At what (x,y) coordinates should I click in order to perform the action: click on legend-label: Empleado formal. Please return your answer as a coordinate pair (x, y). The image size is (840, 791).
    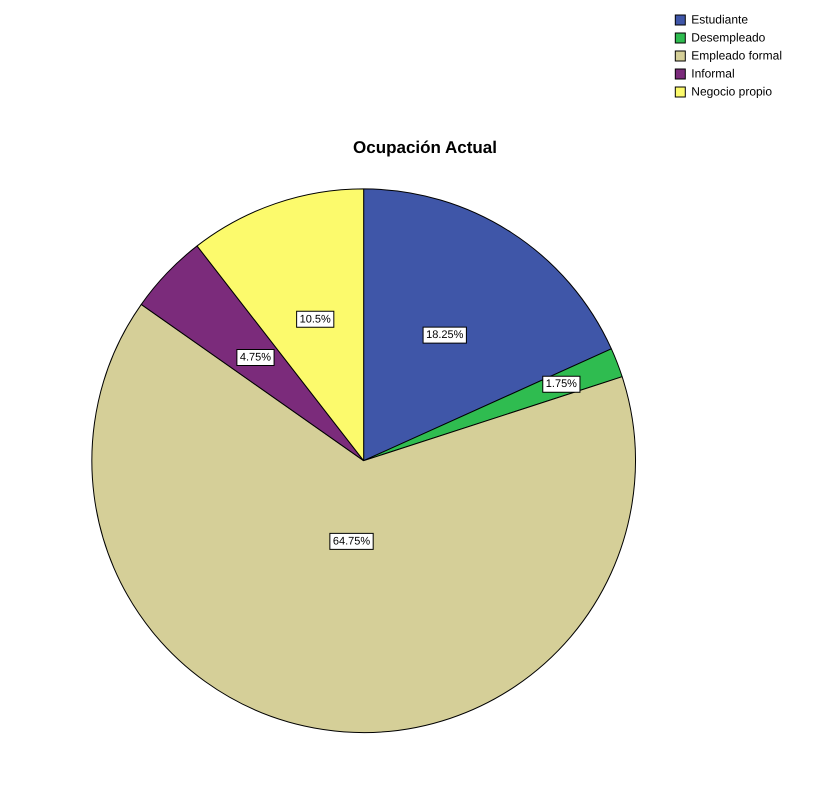
    Looking at the image, I should click on (736, 55).